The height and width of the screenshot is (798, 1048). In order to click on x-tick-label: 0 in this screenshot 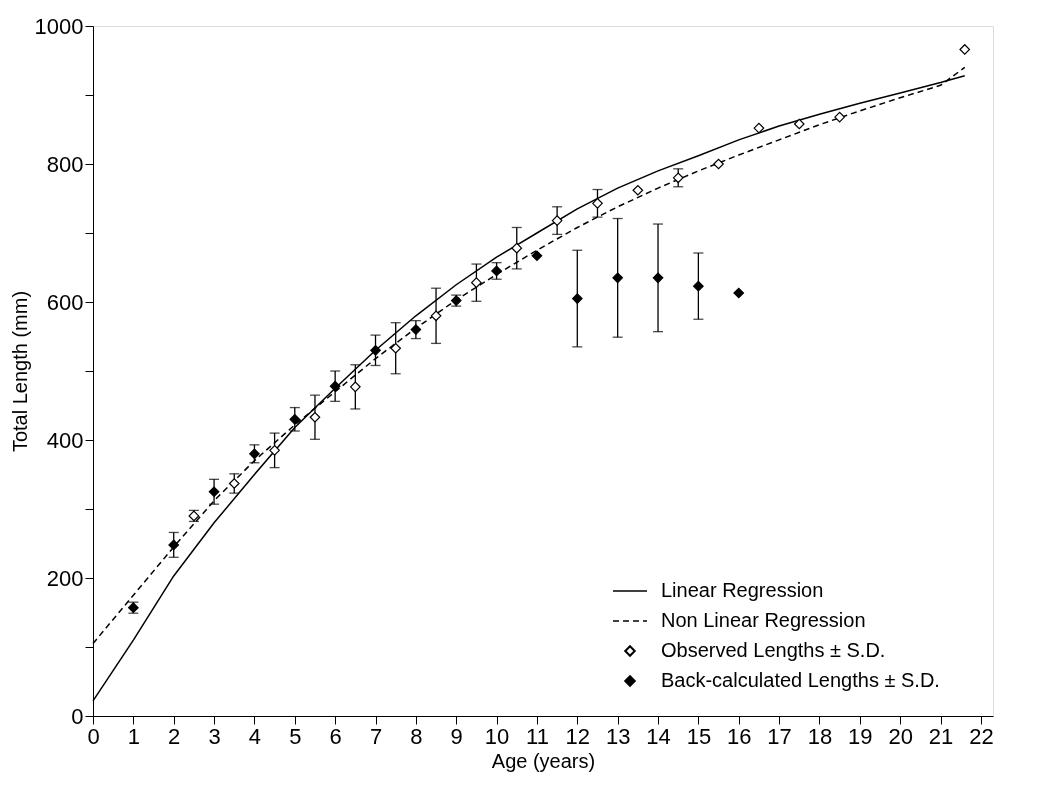, I will do `click(93, 736)`.